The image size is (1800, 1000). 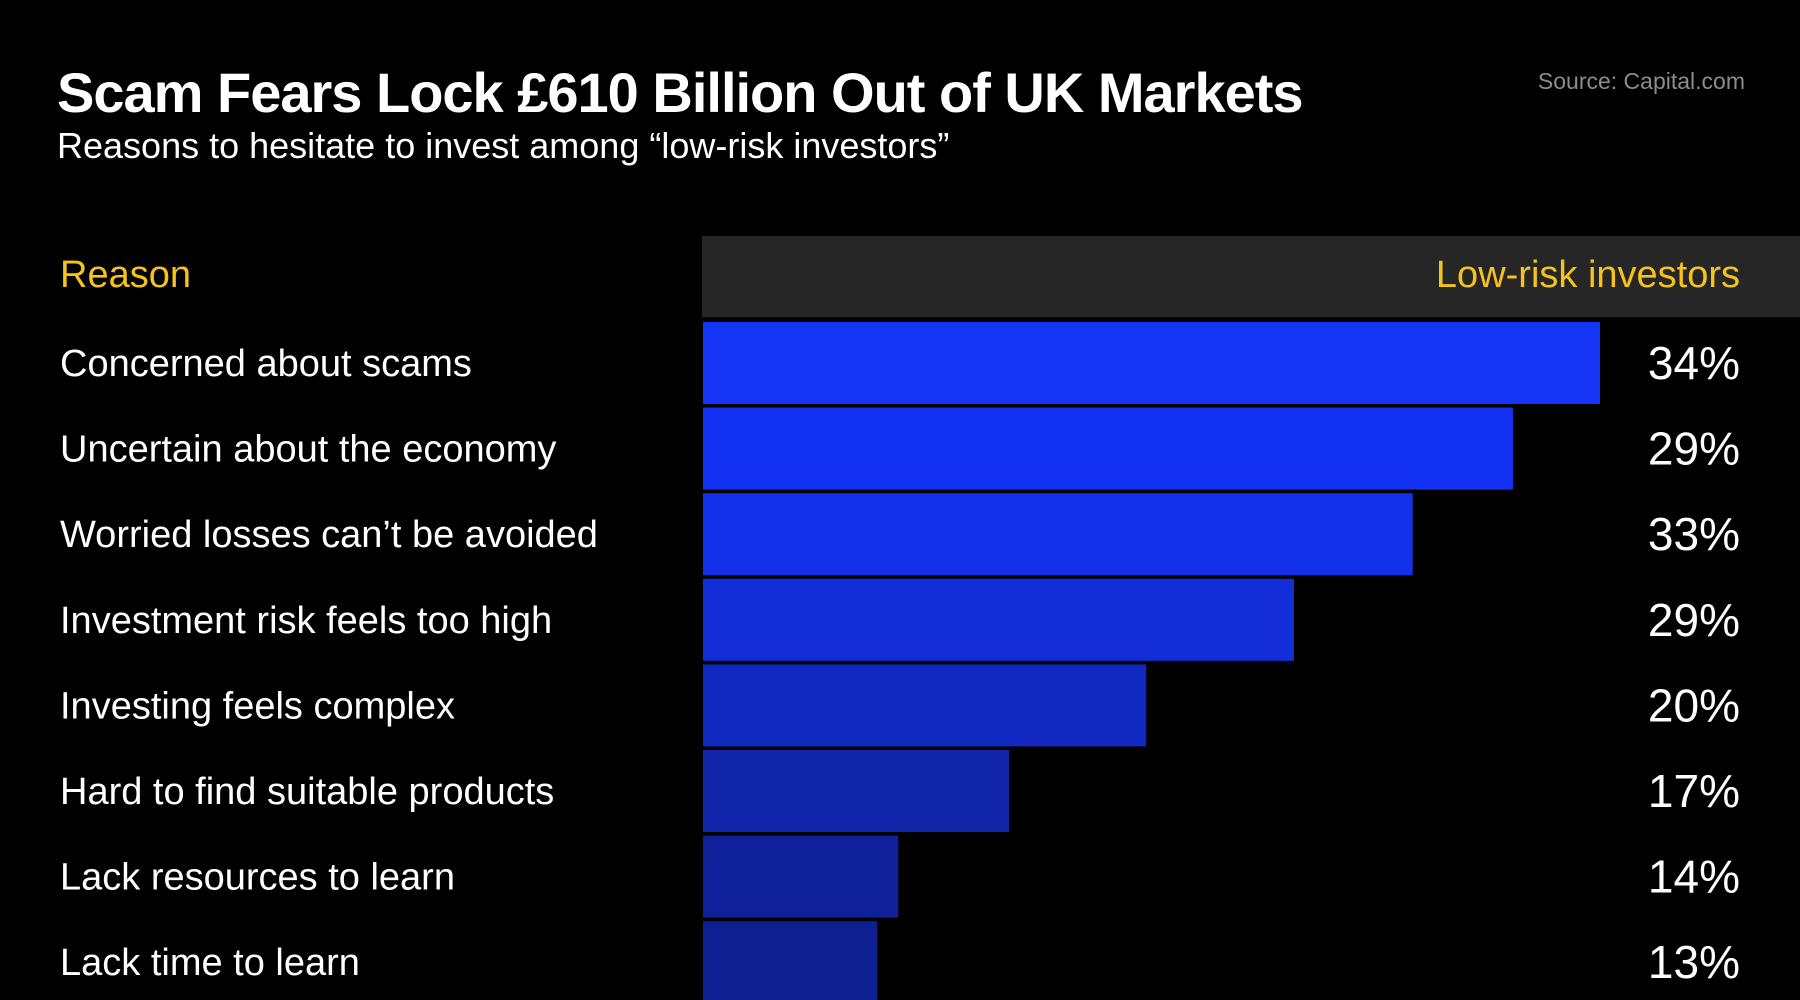 What do you see at coordinates (266, 364) in the screenshot?
I see `category-label: Concerned about scams` at bounding box center [266, 364].